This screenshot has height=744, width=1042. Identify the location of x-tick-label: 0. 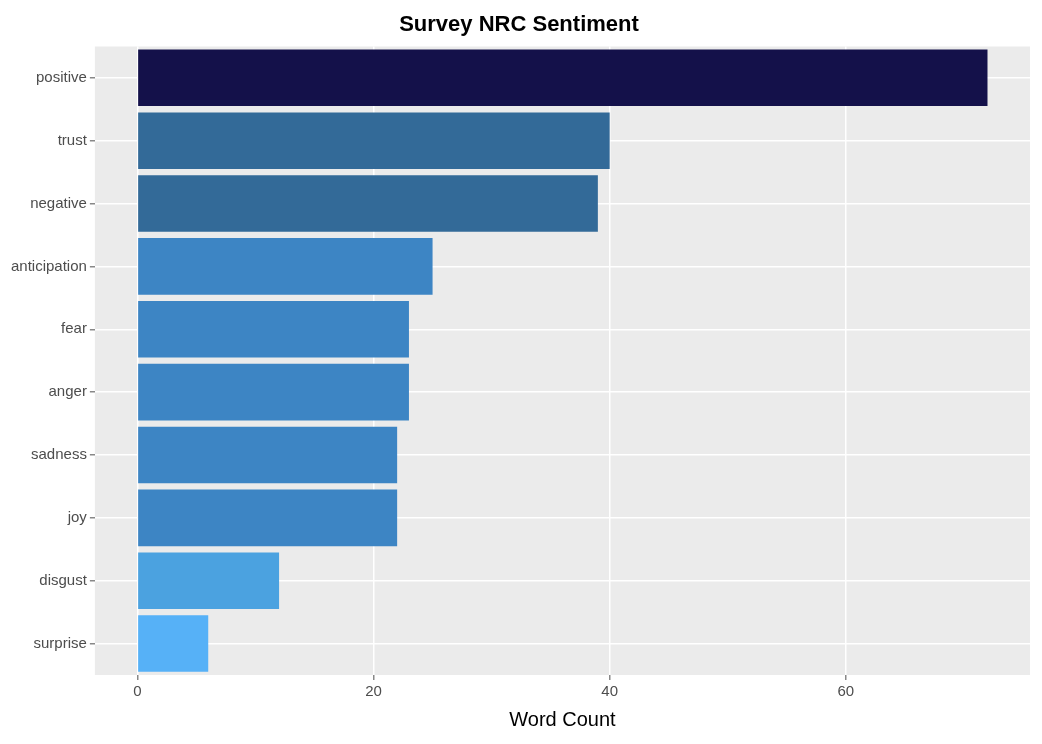
(137, 691).